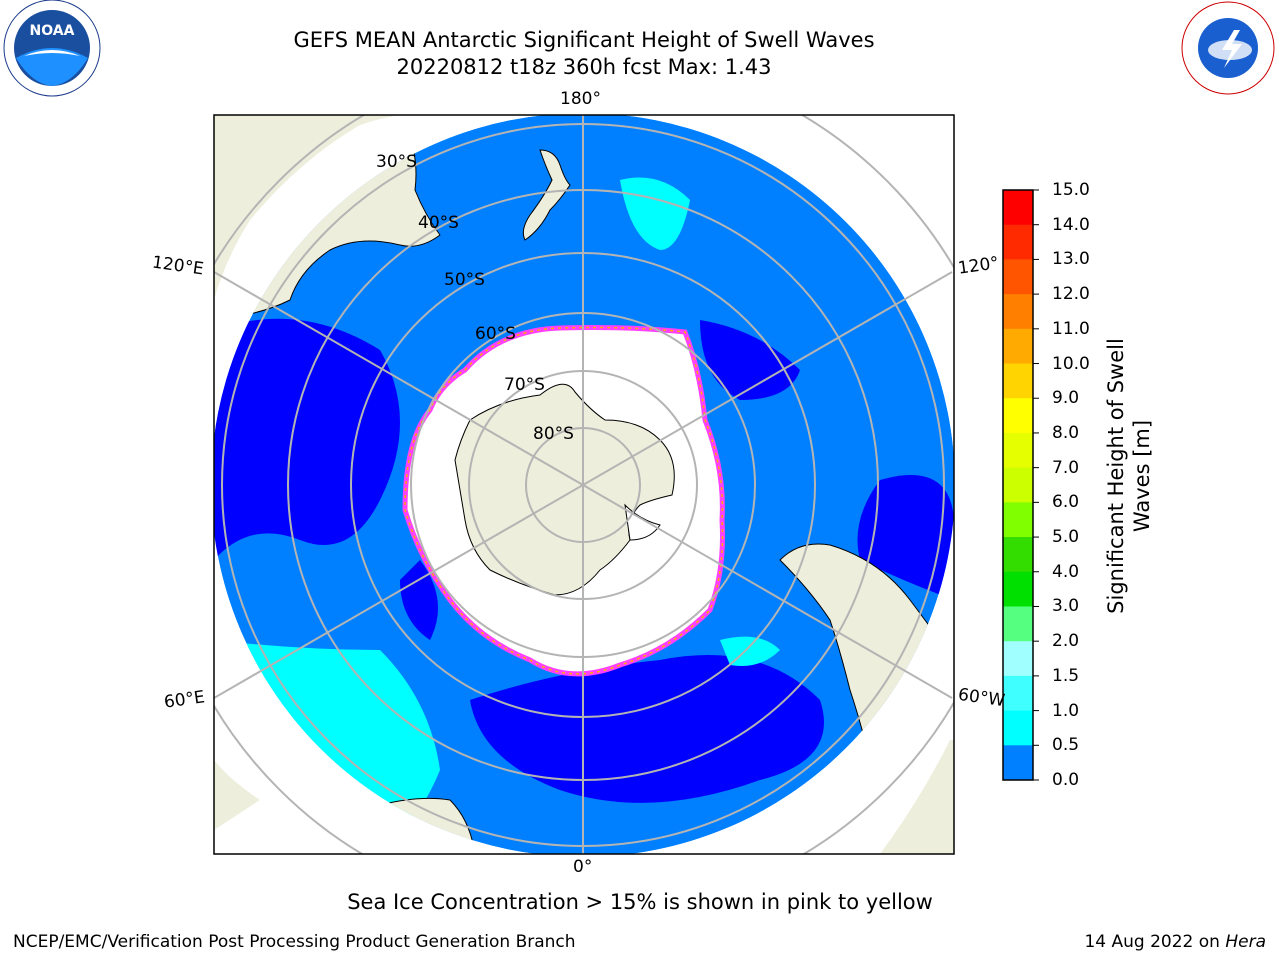 The height and width of the screenshot is (960, 1280). What do you see at coordinates (1129, 476) in the screenshot?
I see `colorbar-label: Significant Height of Swell Waves [m]` at bounding box center [1129, 476].